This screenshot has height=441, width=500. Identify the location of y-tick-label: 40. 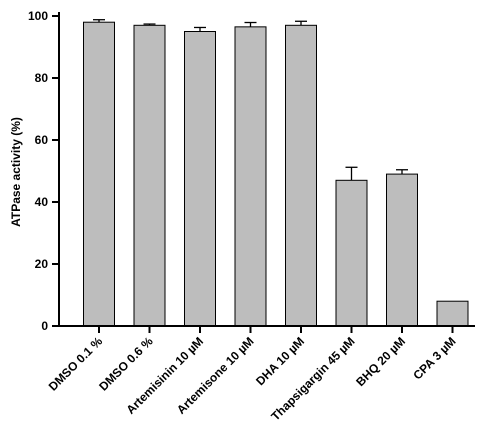
(42, 202).